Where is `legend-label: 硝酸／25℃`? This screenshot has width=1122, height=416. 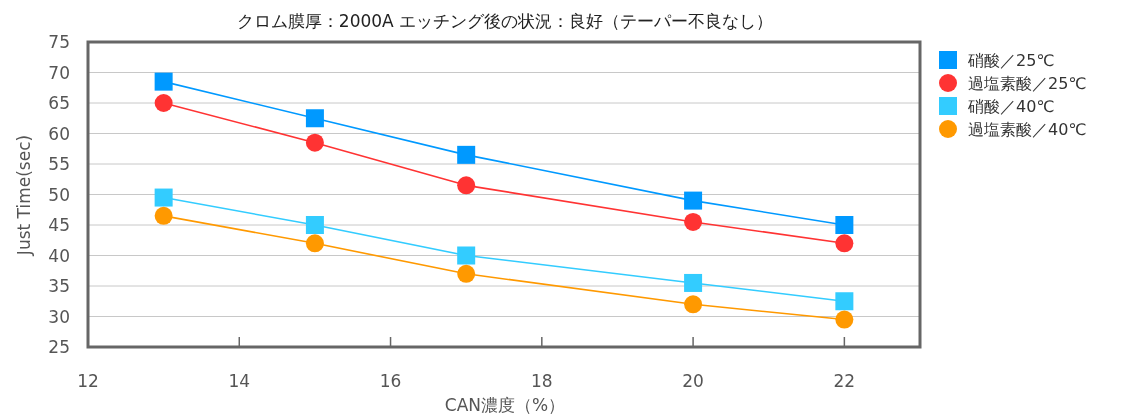
legend-label: 硝酸／25℃ is located at coordinates (1011, 60).